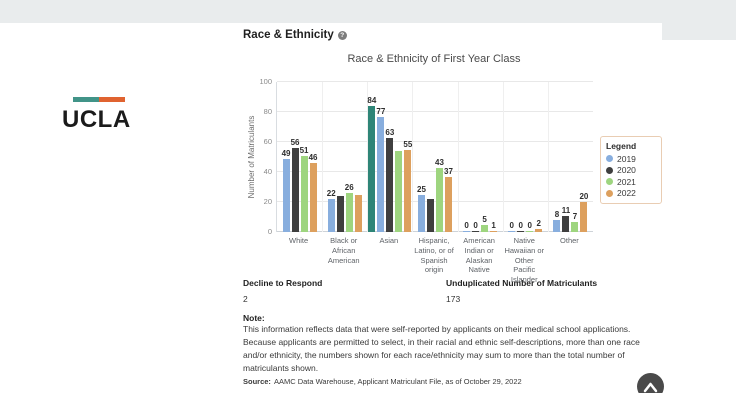 The height and width of the screenshot is (415, 736). I want to click on category-label: Other, so click(569, 240).